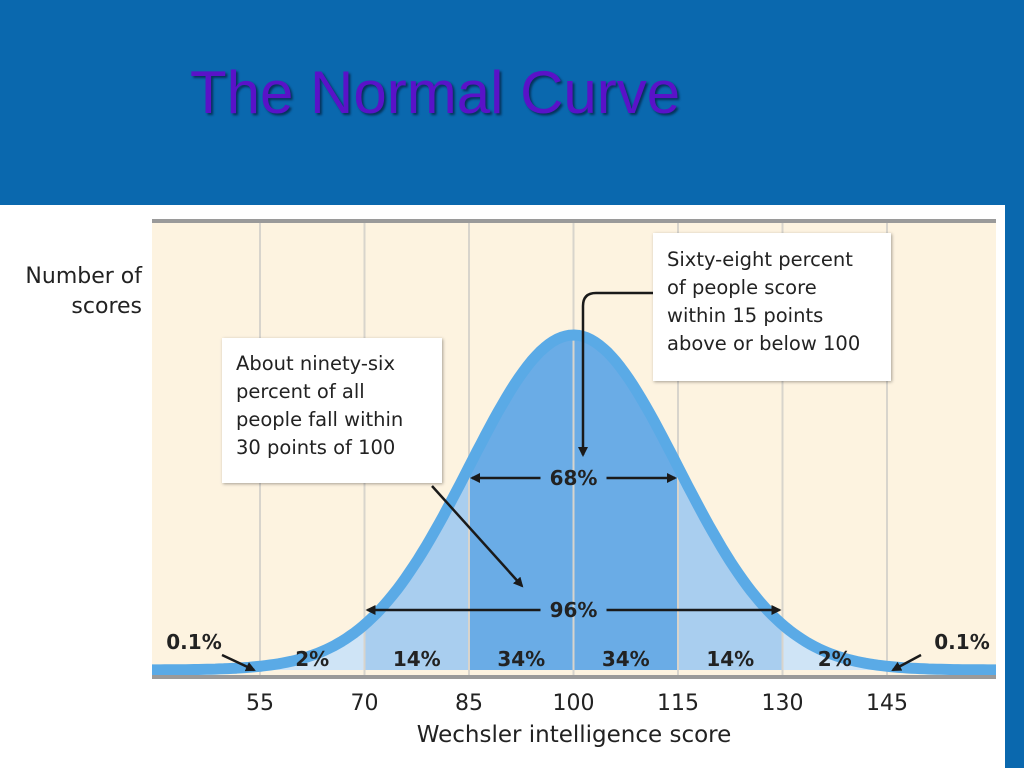  I want to click on segment-label-0: 2%, so click(312, 659).